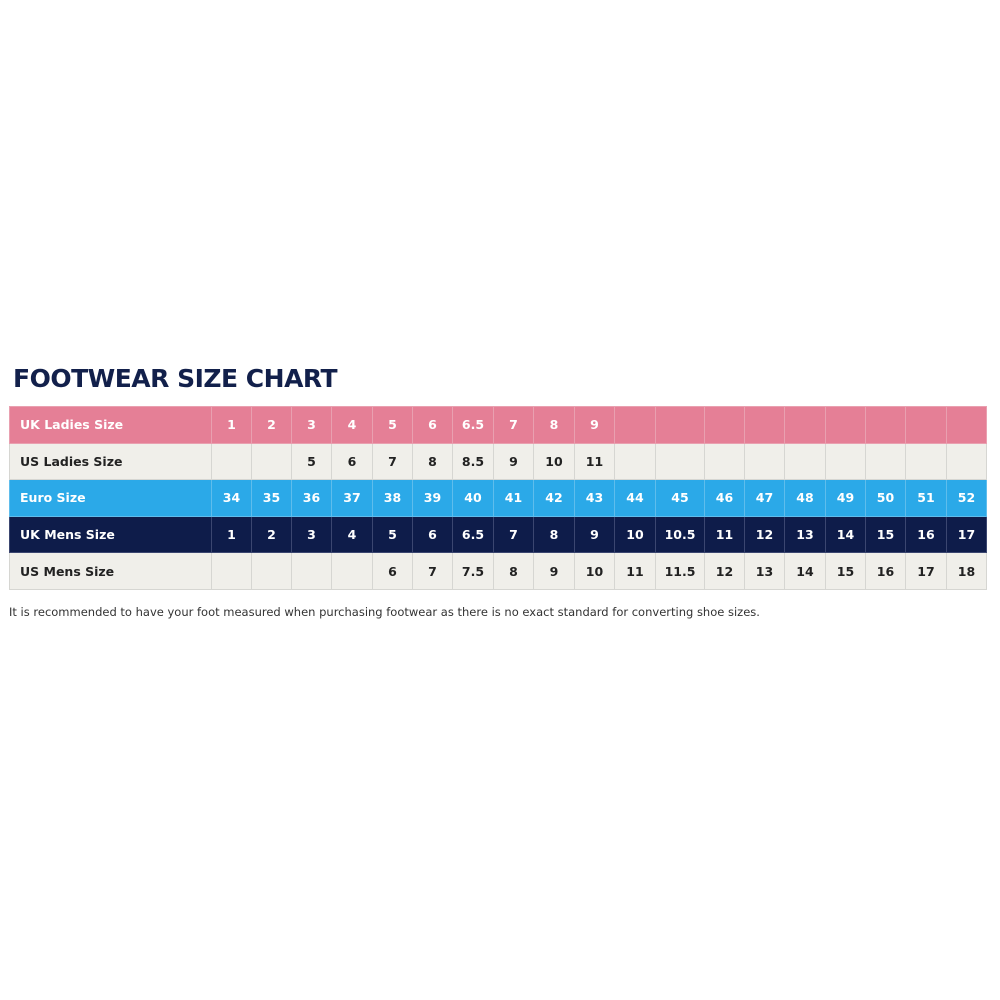 Image resolution: width=1000 pixels, height=1000 pixels. What do you see at coordinates (110, 571) in the screenshot?
I see `row-label: US Mens Size` at bounding box center [110, 571].